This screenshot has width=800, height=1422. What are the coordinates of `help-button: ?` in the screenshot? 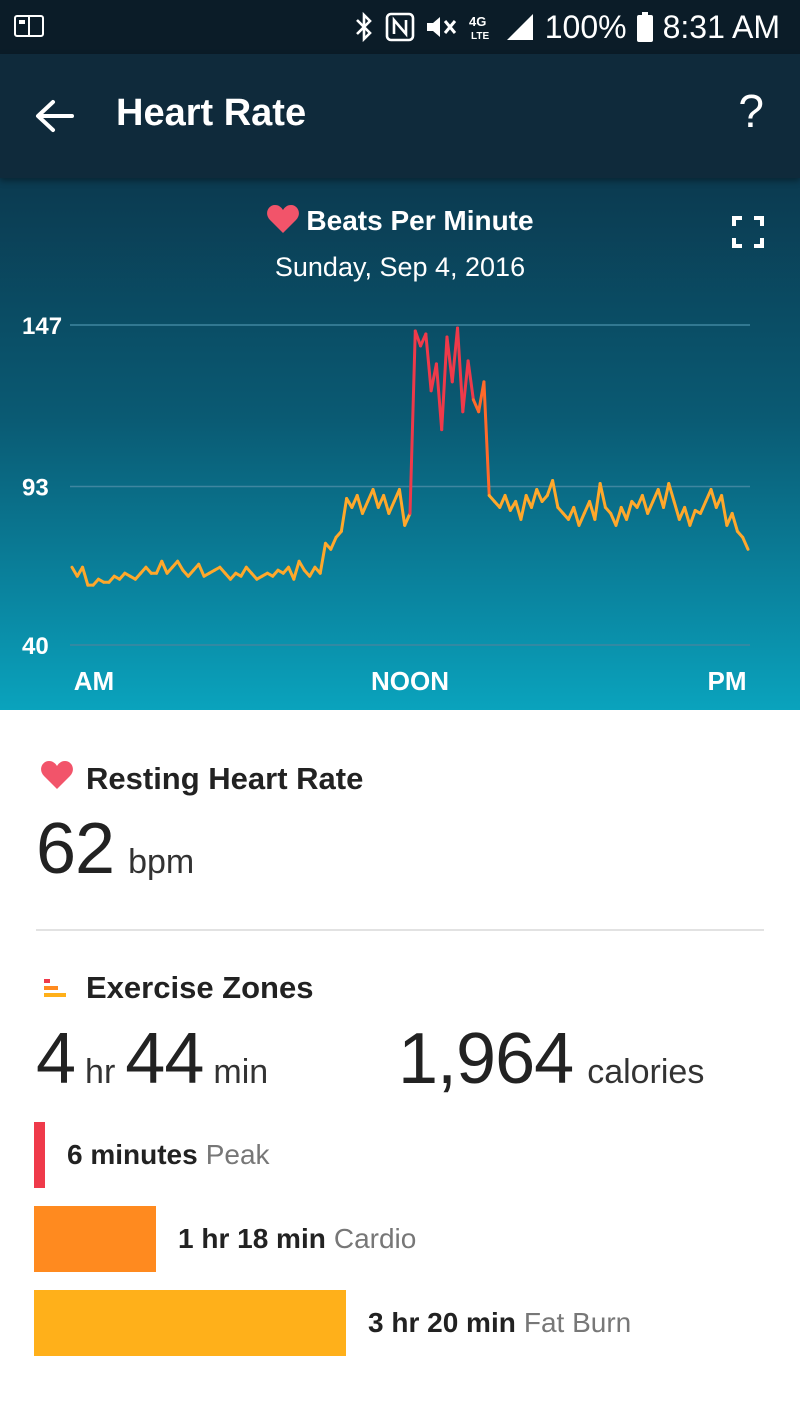 It's located at (751, 111).